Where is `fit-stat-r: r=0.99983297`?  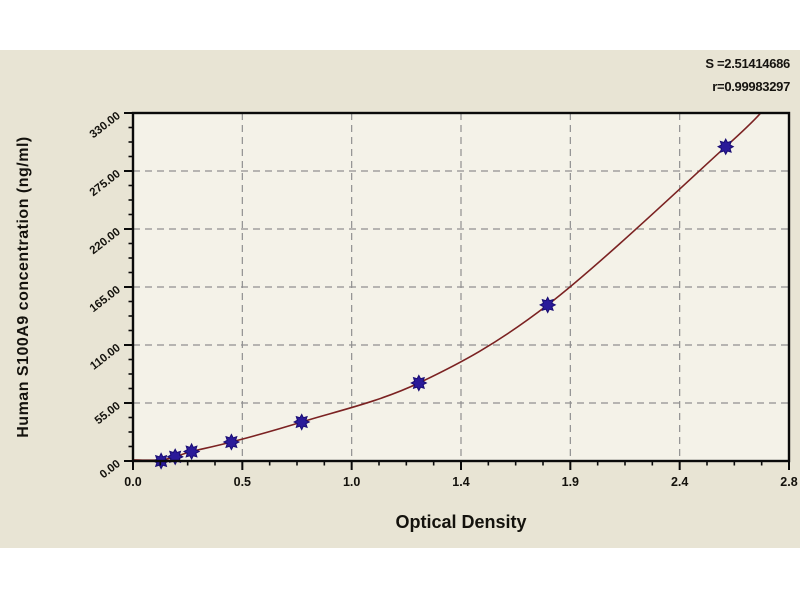 fit-stat-r: r=0.99983297 is located at coordinates (751, 86).